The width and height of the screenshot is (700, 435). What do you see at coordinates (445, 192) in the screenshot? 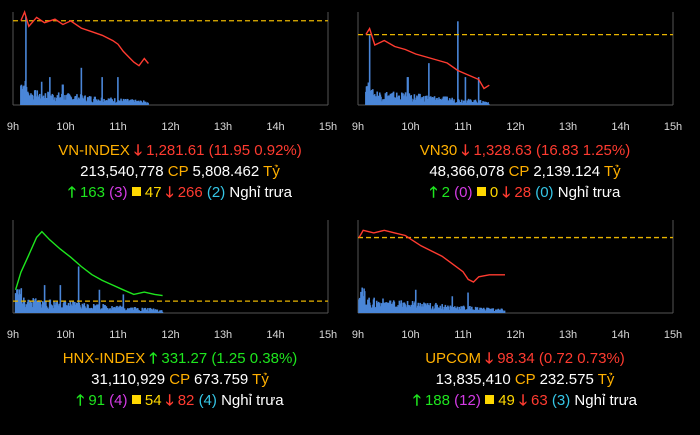
I see `advances-count: 2` at bounding box center [445, 192].